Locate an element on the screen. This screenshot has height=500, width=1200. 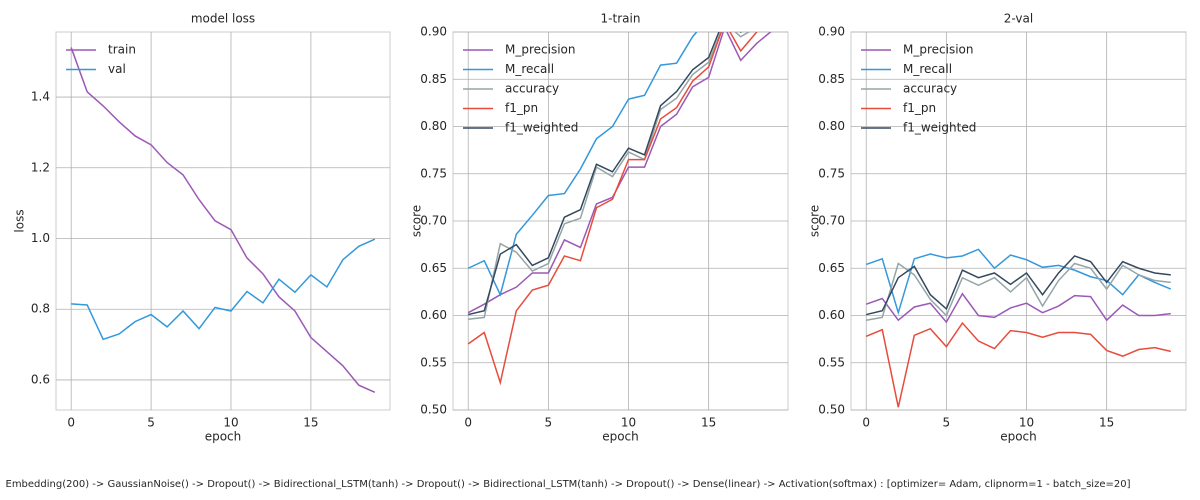
legend-label: train is located at coordinates (122, 50).